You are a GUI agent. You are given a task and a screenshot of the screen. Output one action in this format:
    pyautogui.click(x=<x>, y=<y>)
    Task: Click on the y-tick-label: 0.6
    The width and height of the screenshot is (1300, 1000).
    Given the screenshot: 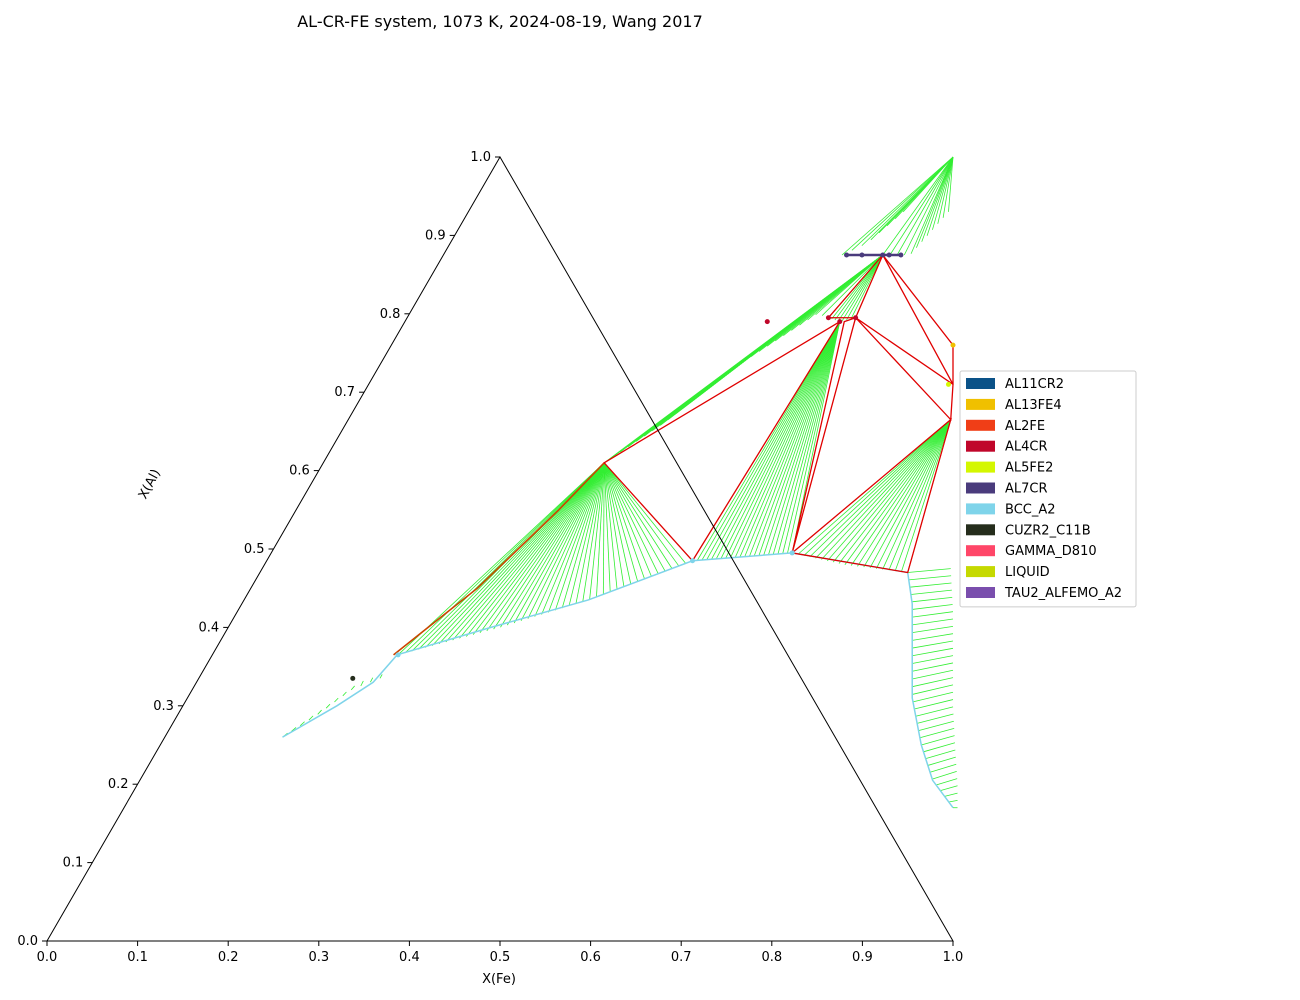 What is the action you would take?
    pyautogui.click(x=299, y=471)
    